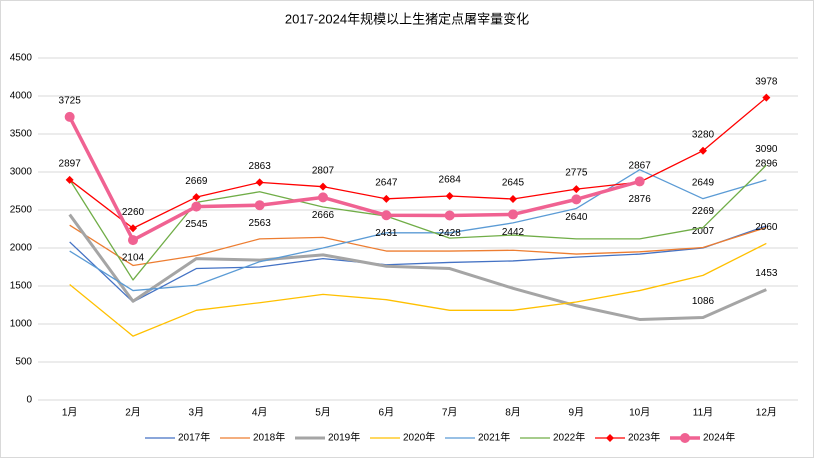 The height and width of the screenshot is (458, 814). What do you see at coordinates (576, 217) in the screenshot?
I see `data-label: 2640` at bounding box center [576, 217].